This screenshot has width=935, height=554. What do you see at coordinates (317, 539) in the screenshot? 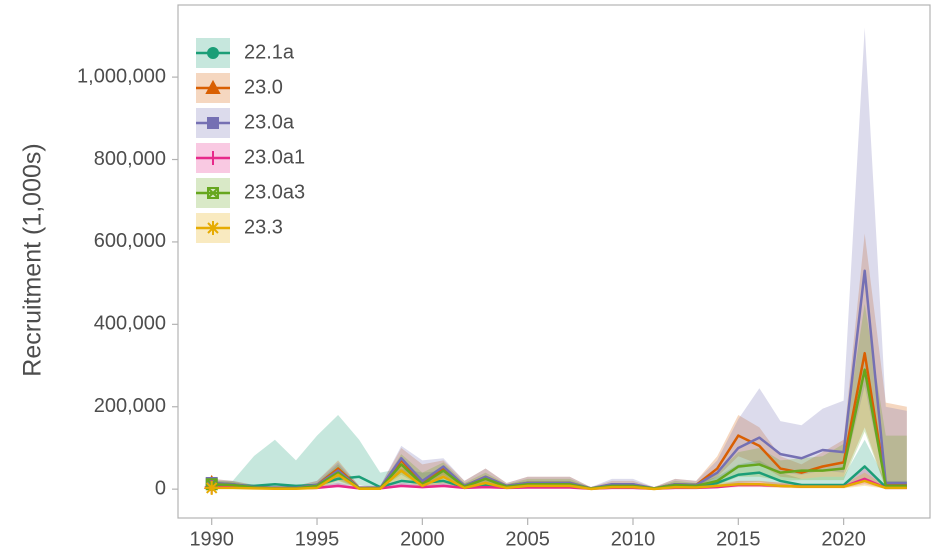
I see `x-tick-label: 1995` at bounding box center [317, 539].